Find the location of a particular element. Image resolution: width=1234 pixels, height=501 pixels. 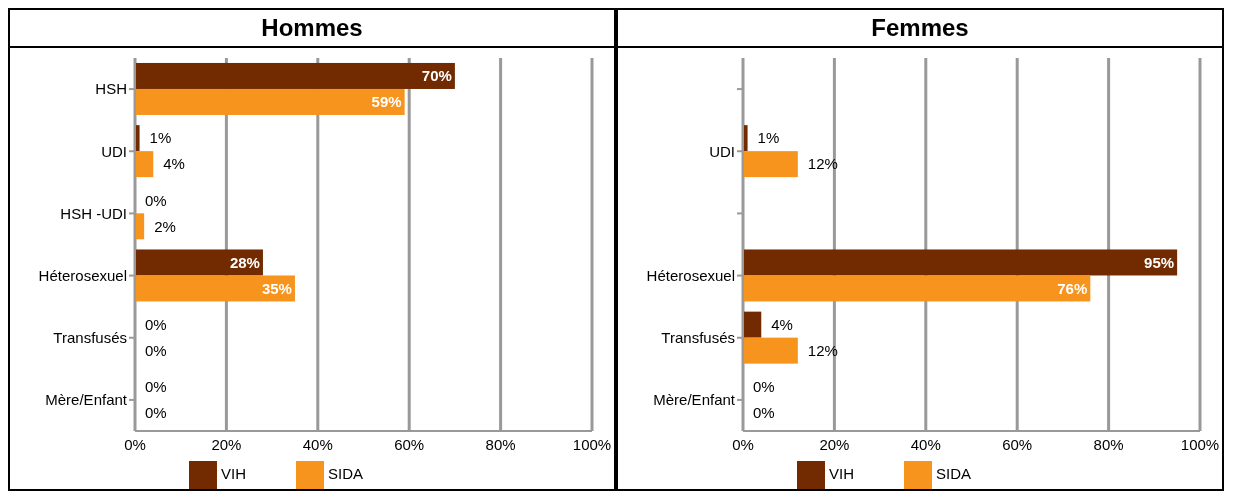

chart-title: Femmes is located at coordinates (920, 29).